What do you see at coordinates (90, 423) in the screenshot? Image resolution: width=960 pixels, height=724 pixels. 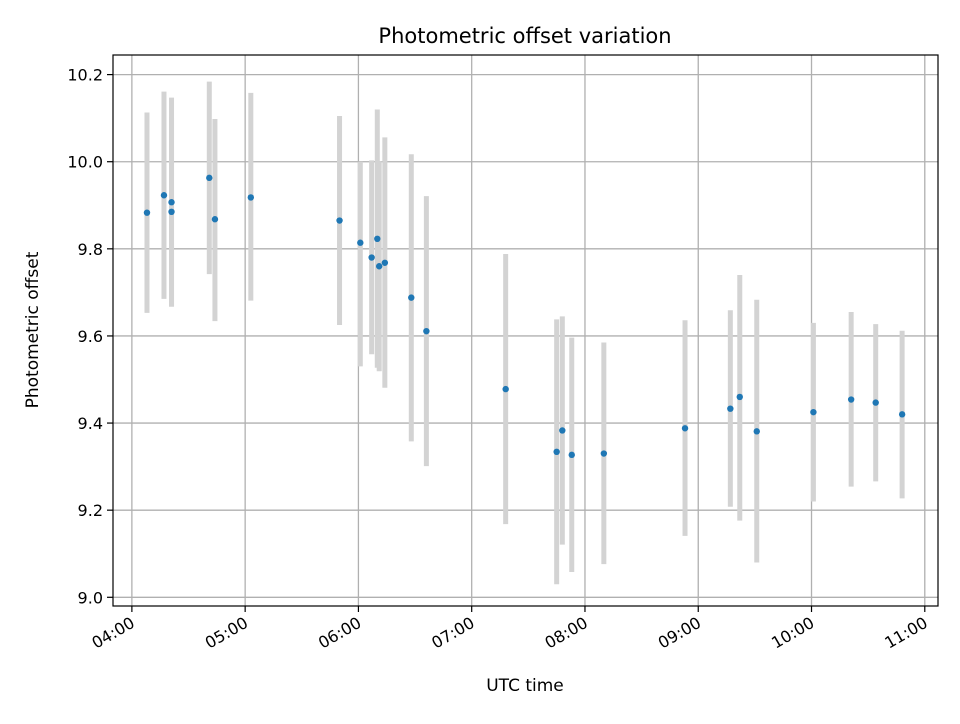 I see `y-tick-label: 9.4` at bounding box center [90, 423].